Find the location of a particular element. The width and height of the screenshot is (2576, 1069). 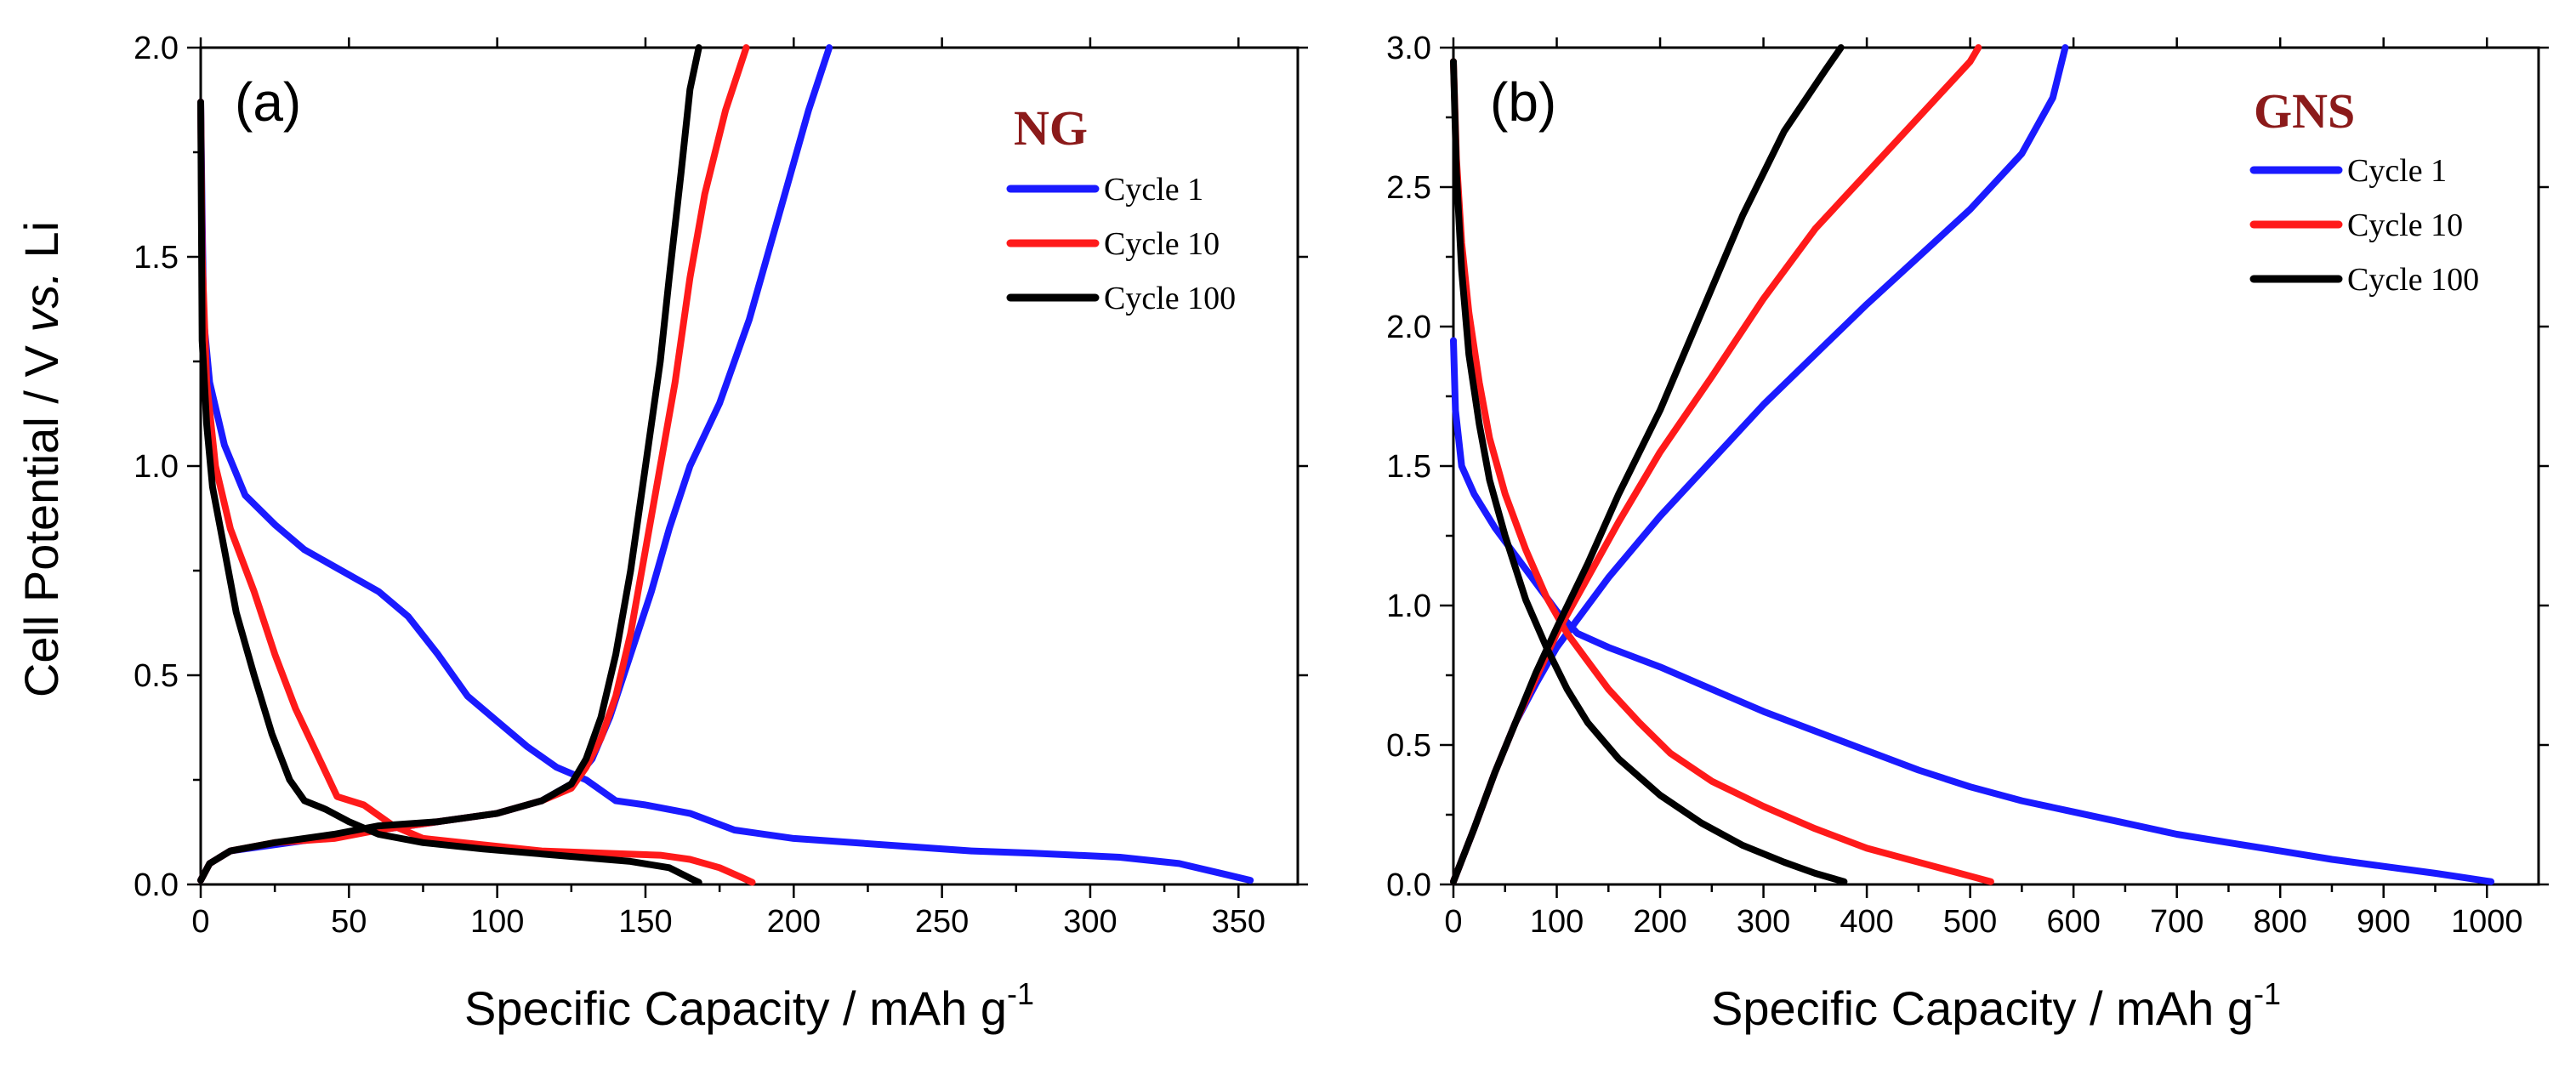

panel-b-y-tick-label: 1.5 is located at coordinates (1408, 467).